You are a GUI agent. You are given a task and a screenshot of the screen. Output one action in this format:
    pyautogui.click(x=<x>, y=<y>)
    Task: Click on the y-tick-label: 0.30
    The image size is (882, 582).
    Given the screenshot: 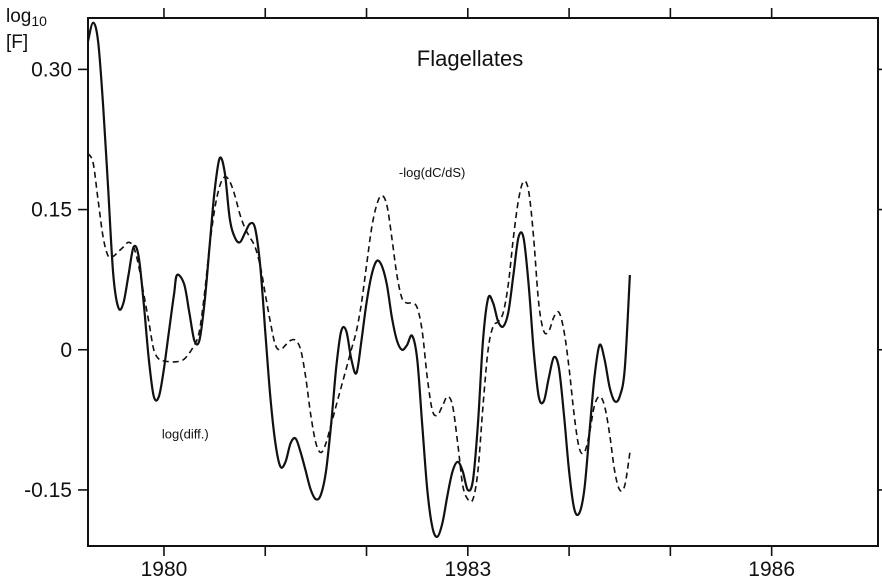 What is the action you would take?
    pyautogui.click(x=51, y=69)
    